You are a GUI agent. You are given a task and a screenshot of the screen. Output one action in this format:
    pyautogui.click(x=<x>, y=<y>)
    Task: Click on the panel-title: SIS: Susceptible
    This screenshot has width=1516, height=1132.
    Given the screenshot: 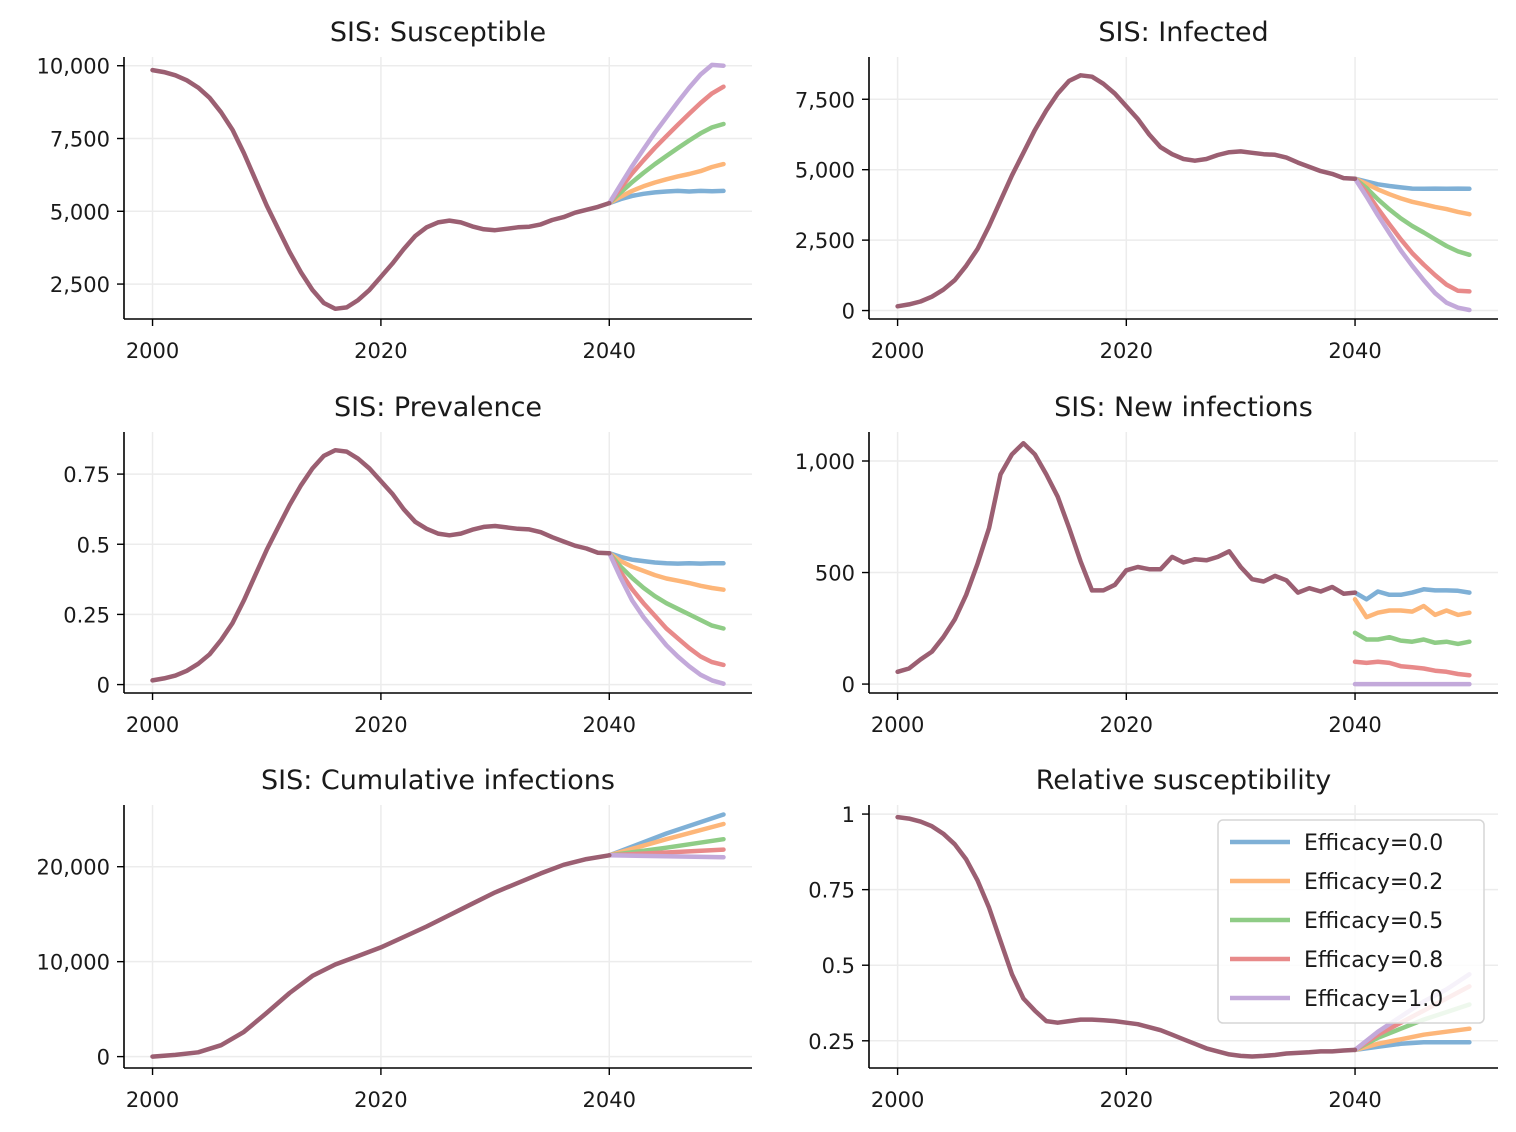 What is the action you would take?
    pyautogui.click(x=438, y=32)
    